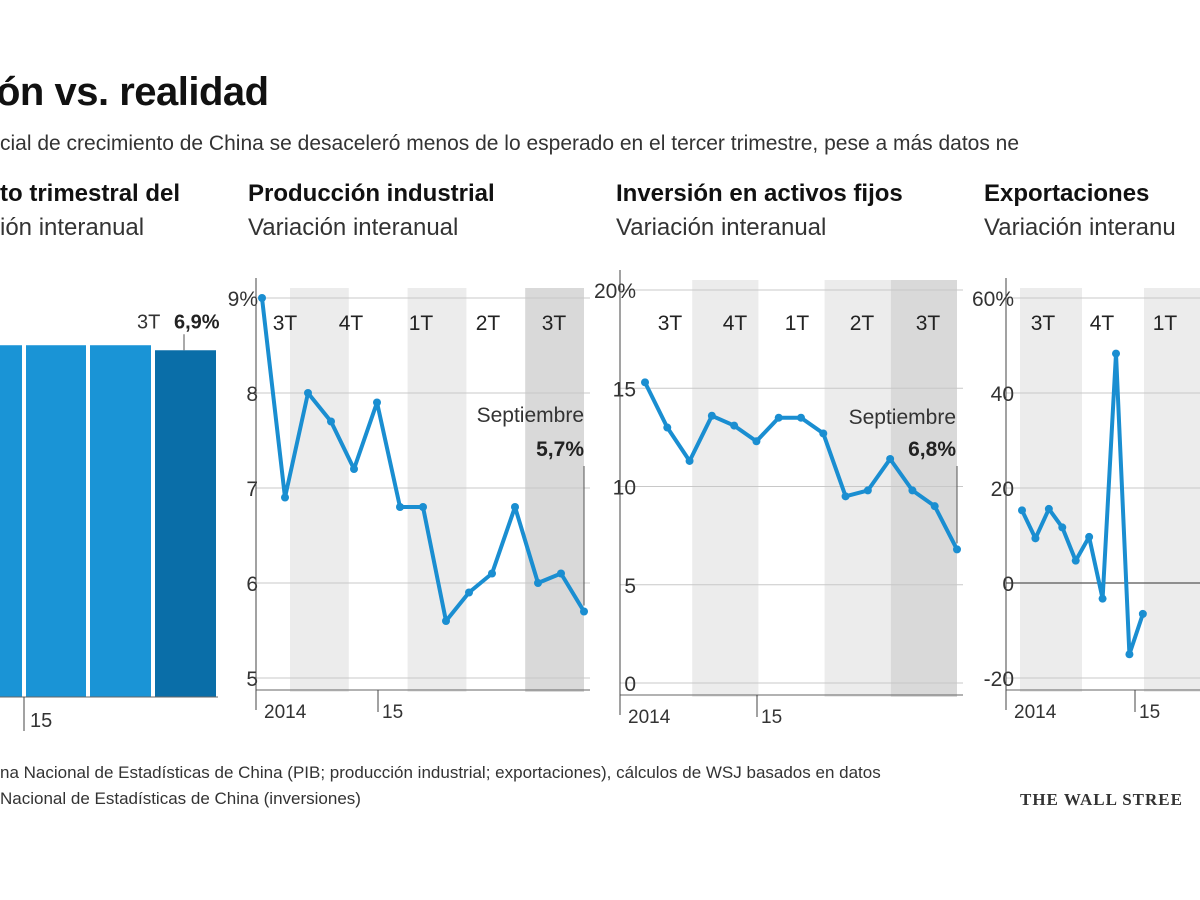 This screenshot has height=900, width=1200. What do you see at coordinates (41, 721) in the screenshot?
I see `gdp-x-tick-label: 15` at bounding box center [41, 721].